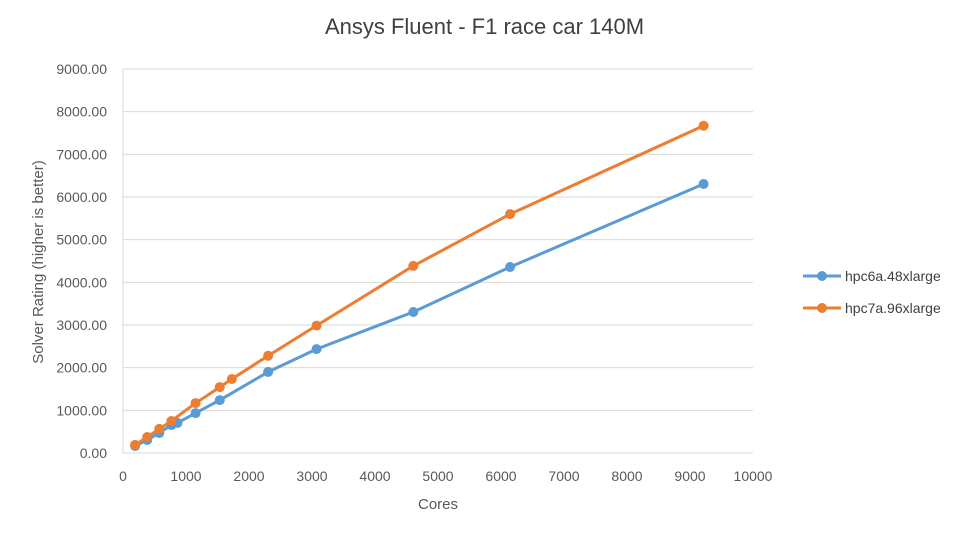 This screenshot has width=969, height=538. What do you see at coordinates (753, 476) in the screenshot?
I see `x-tick-label: 10000` at bounding box center [753, 476].